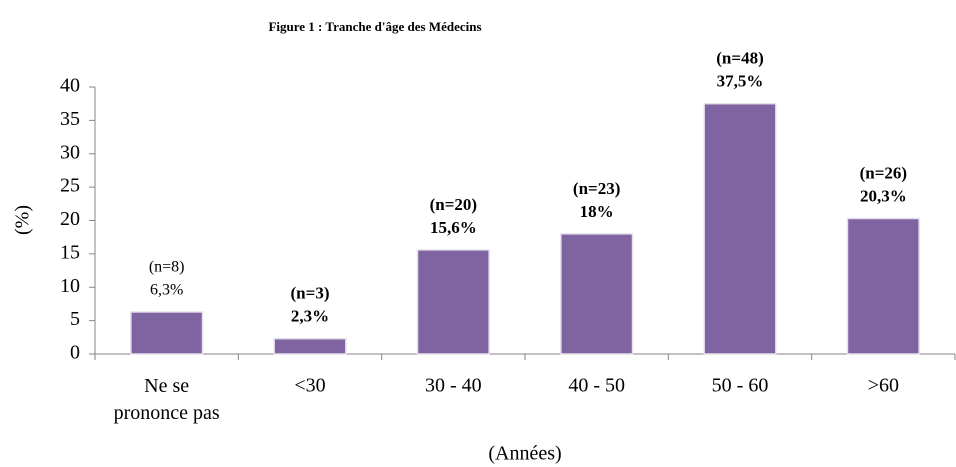  I want to click on x-axis-label: (Années), so click(524, 454).